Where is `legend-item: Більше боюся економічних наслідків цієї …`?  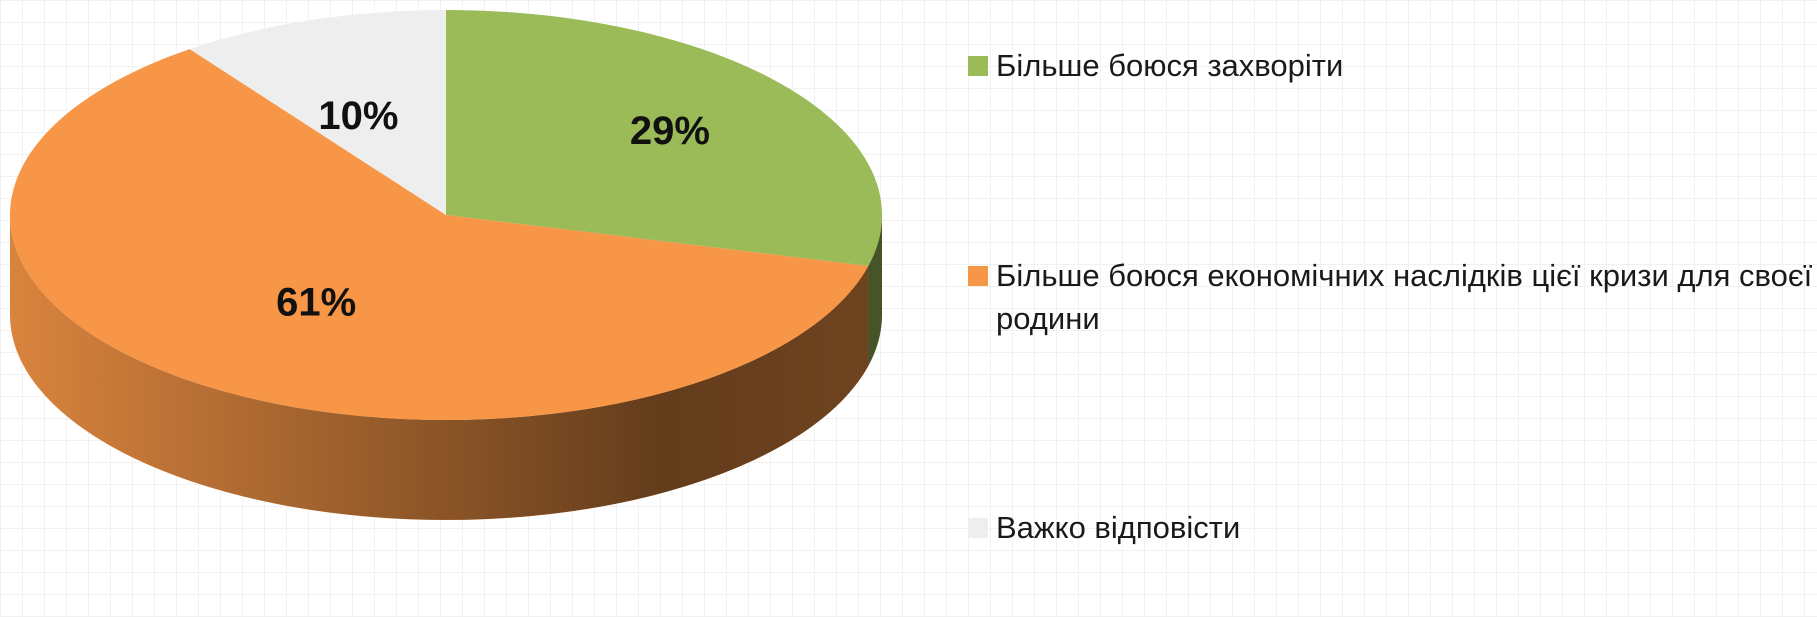 legend-item: Більше боюся економічних наслідків цієї … is located at coordinates (1390, 297).